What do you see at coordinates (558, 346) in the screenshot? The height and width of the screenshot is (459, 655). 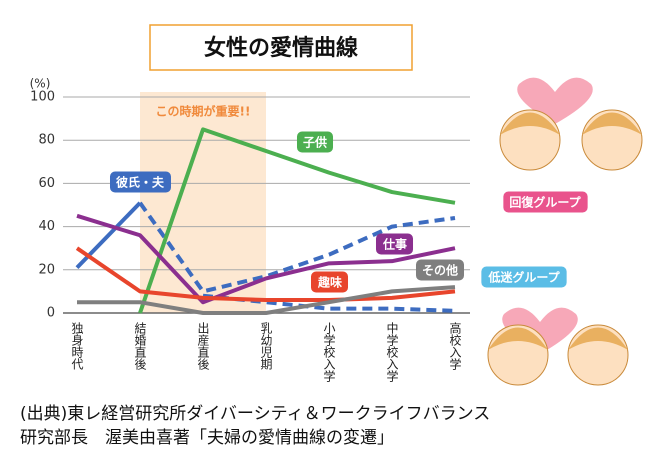 I see `illustration-sad` at bounding box center [558, 346].